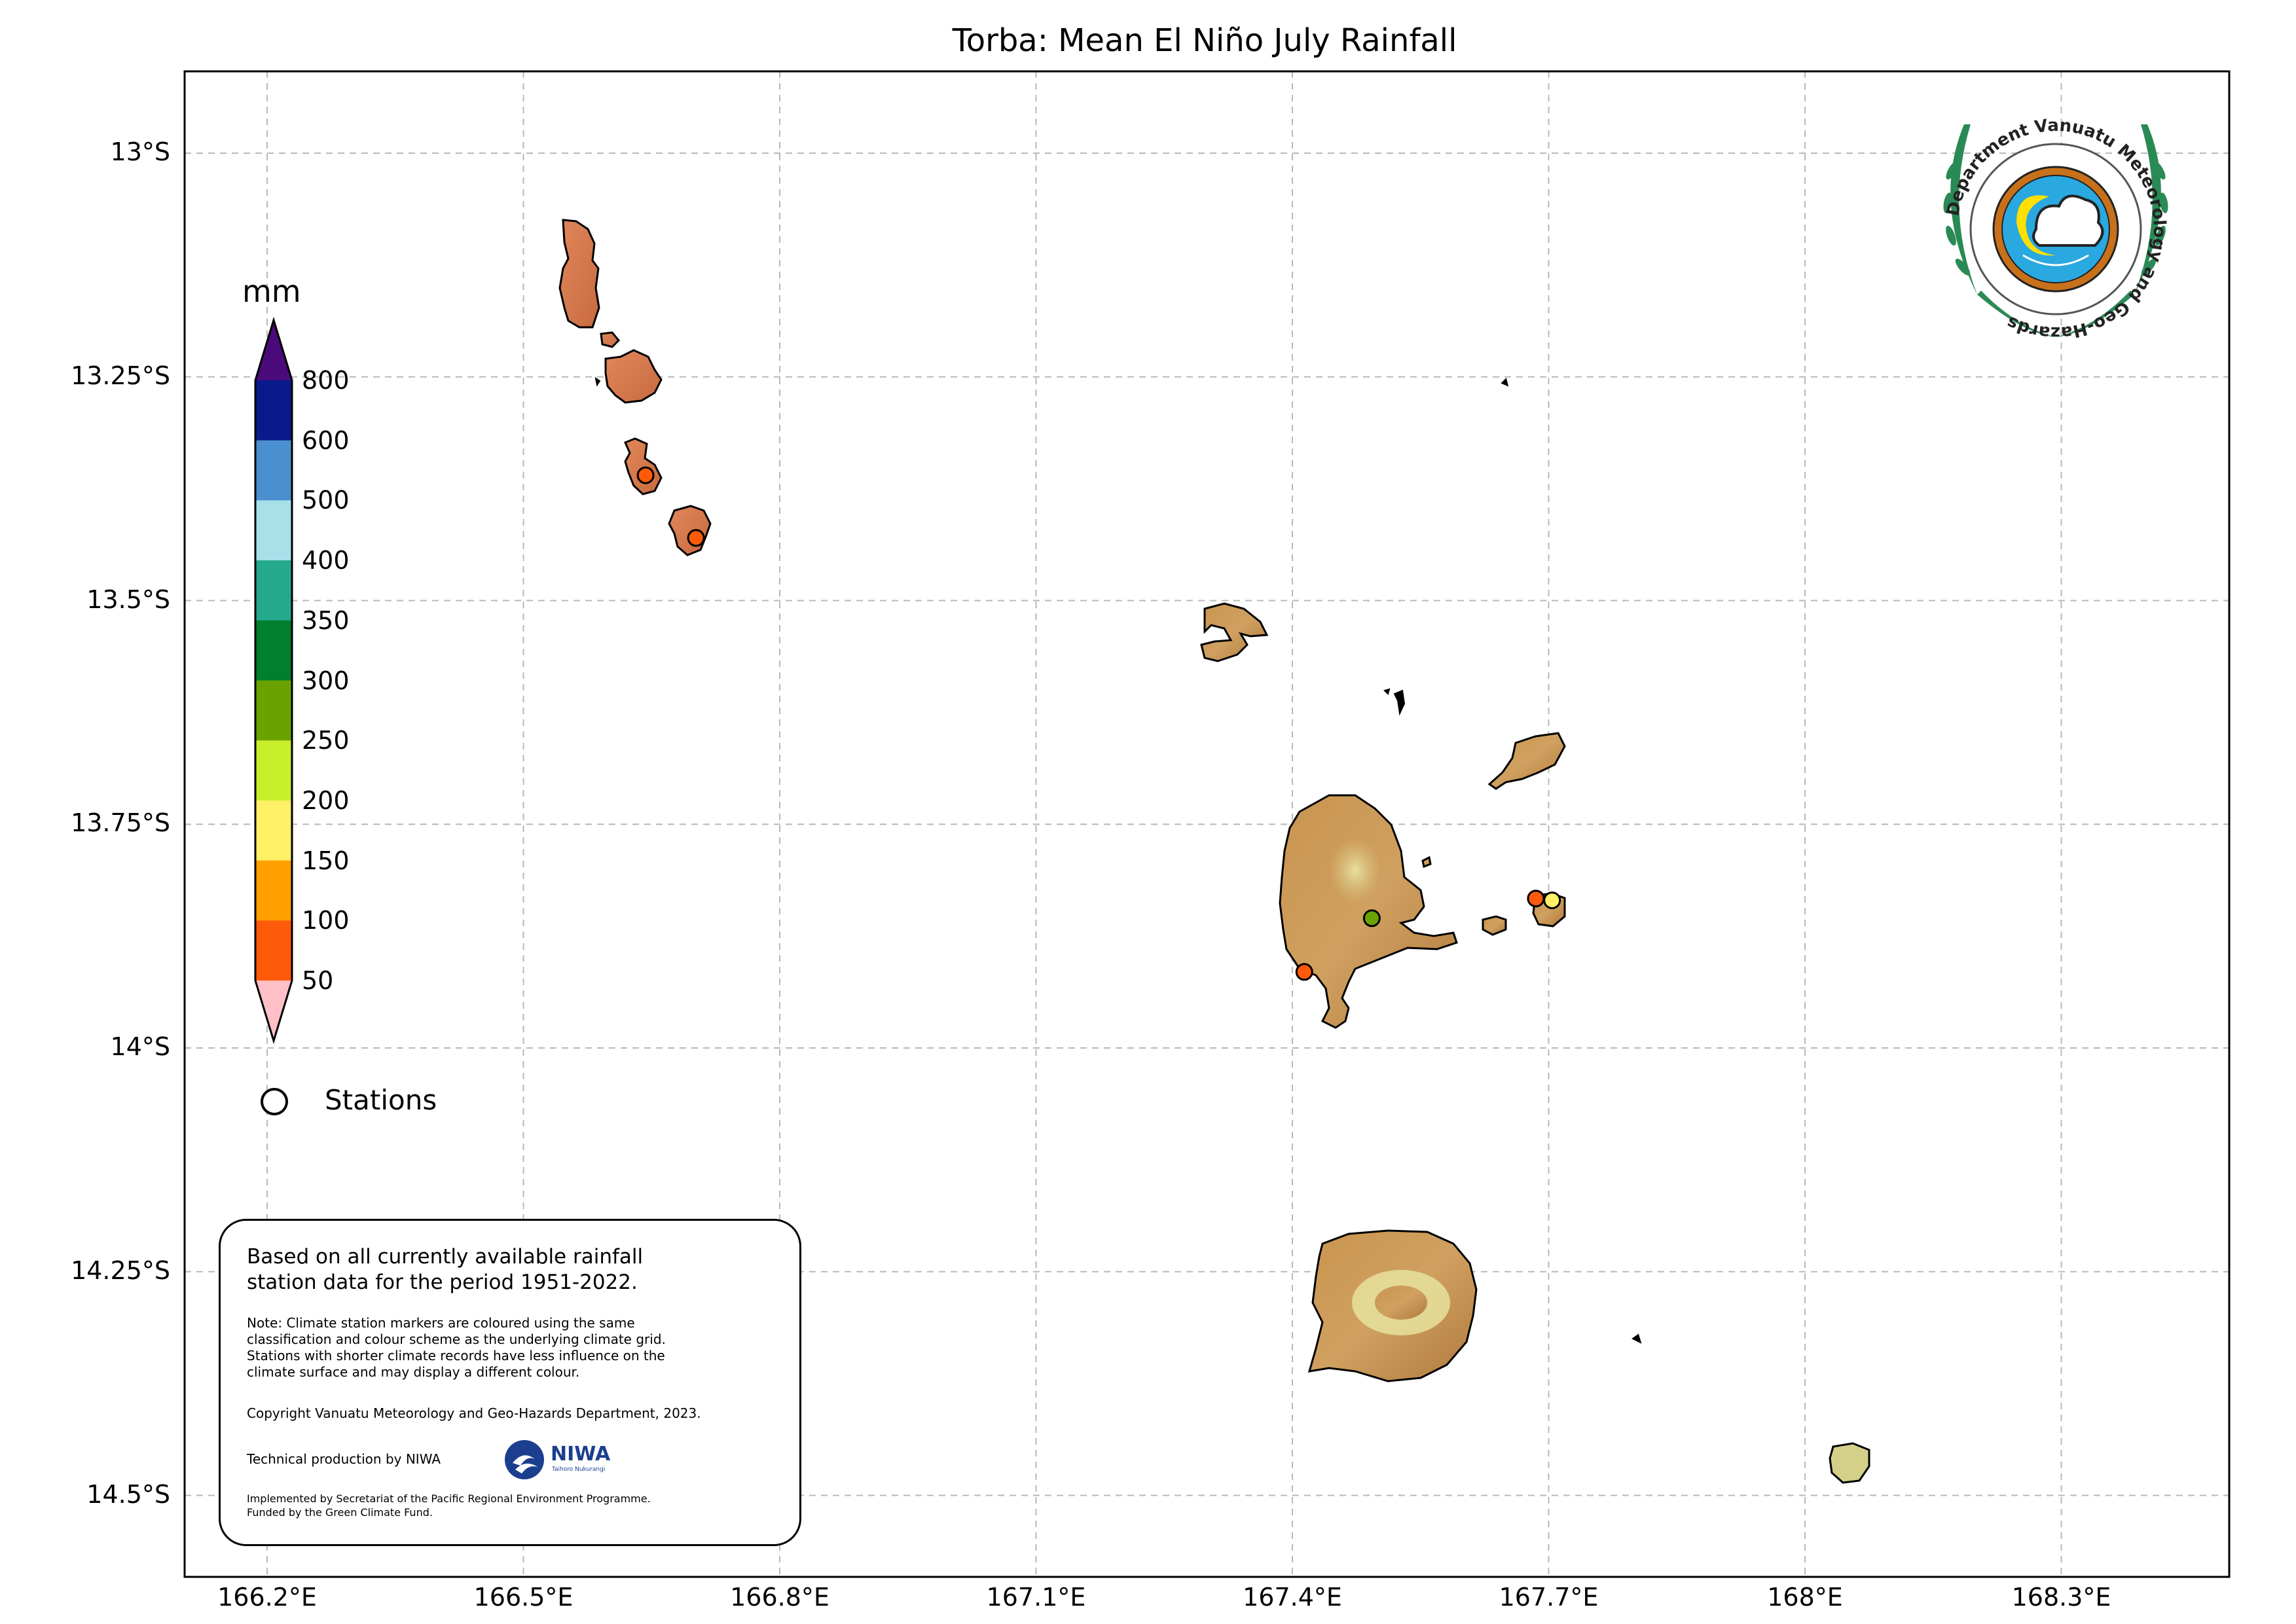  Describe the element at coordinates (120, 823) in the screenshot. I see `lat-tick-label: 13.75°S` at that location.